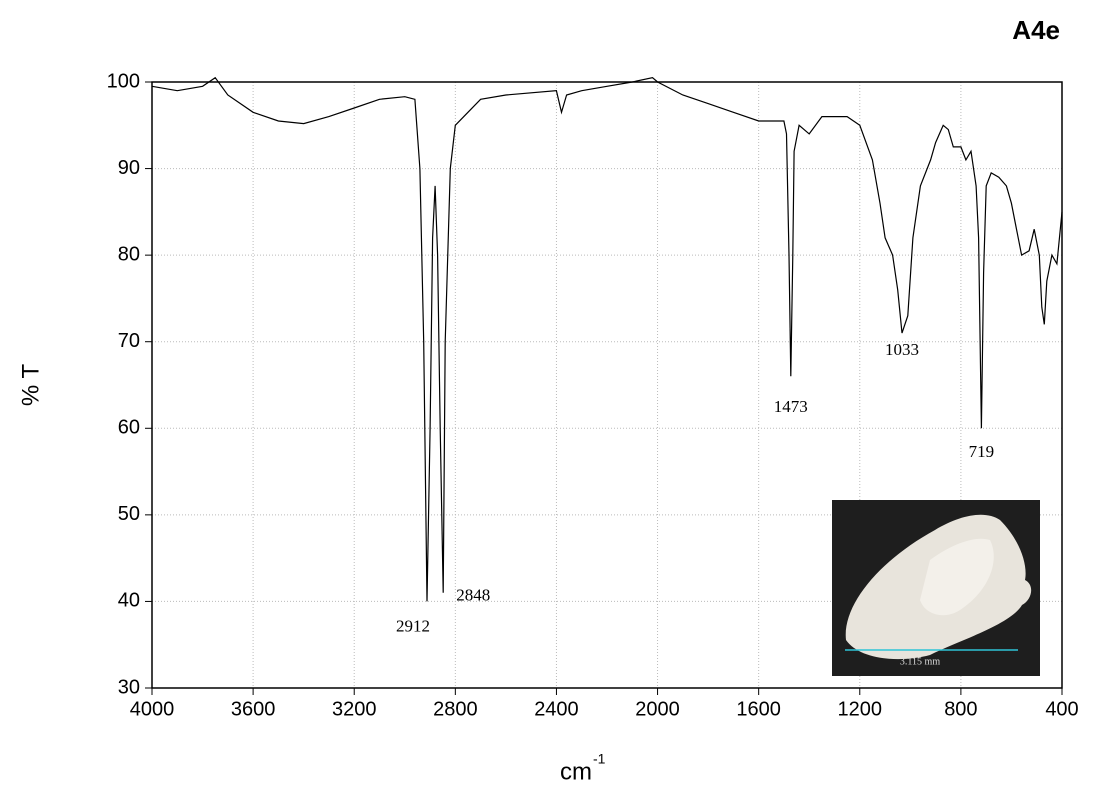 The width and height of the screenshot is (1094, 791). Describe the element at coordinates (920, 661) in the screenshot. I see `scale-label: 3.115 mm` at that location.